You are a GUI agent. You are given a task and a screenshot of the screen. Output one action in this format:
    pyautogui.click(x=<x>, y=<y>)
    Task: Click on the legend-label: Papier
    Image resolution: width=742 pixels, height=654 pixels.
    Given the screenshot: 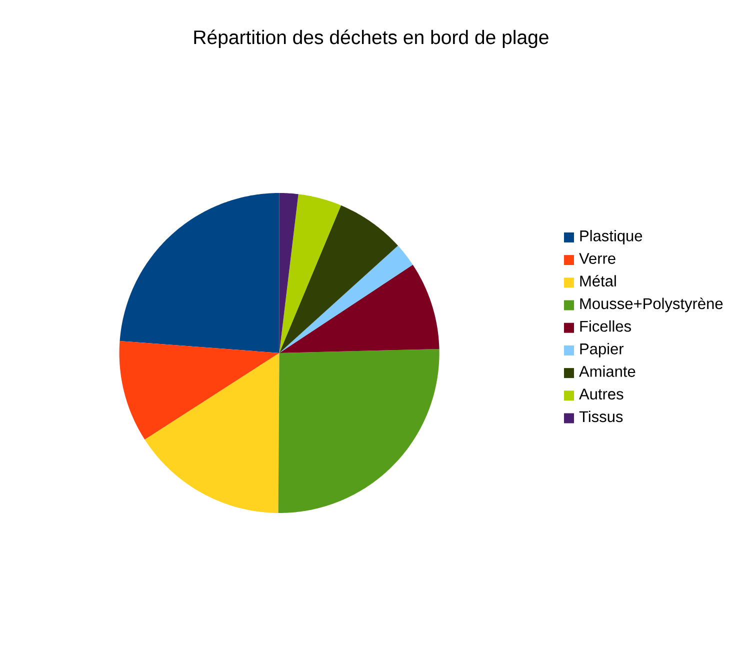 What is the action you would take?
    pyautogui.click(x=602, y=350)
    